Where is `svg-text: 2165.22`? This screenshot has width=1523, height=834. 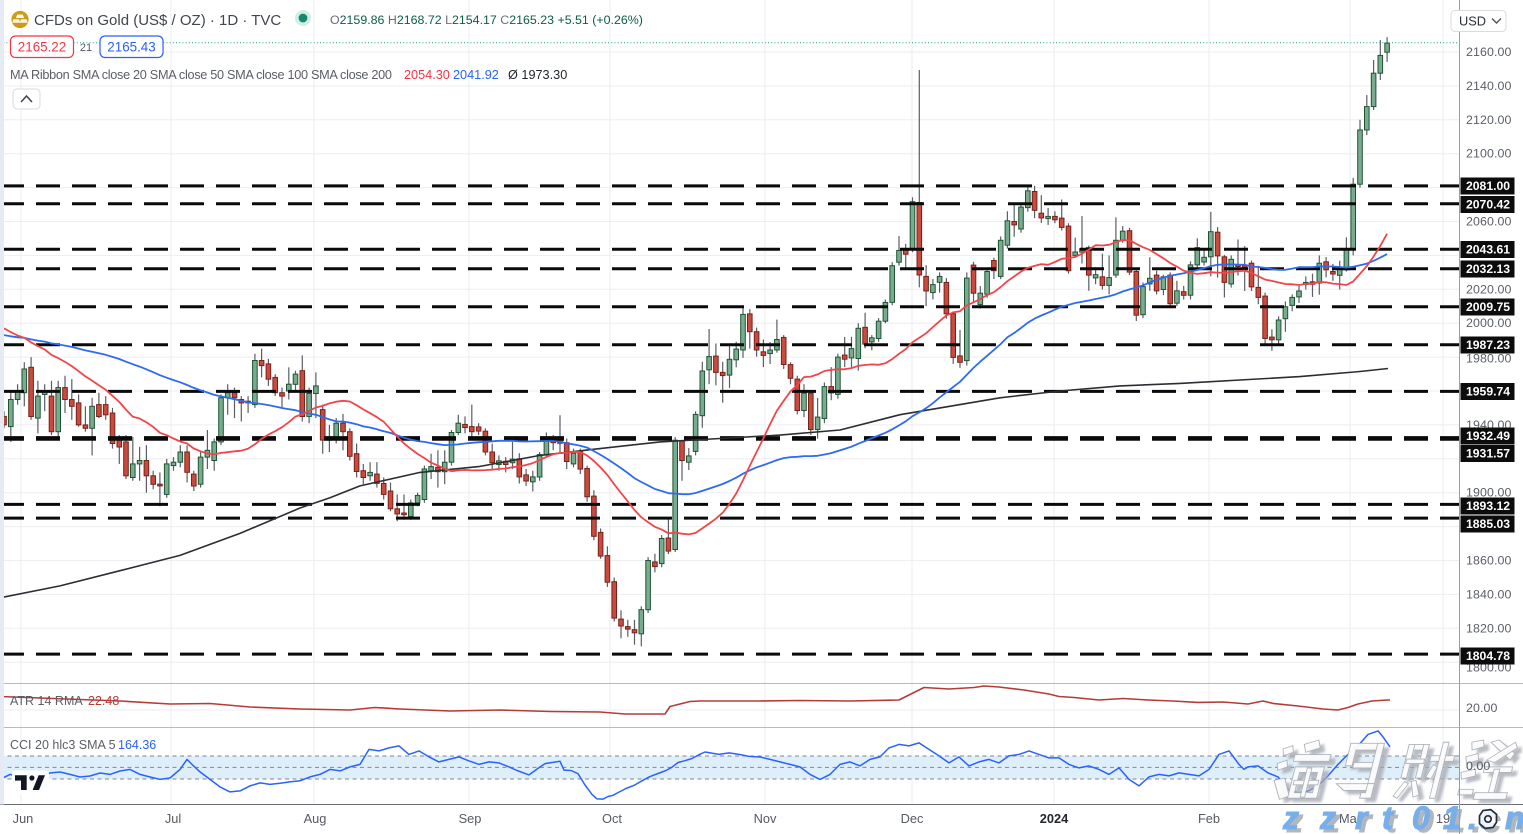 svg-text: 2165.22 is located at coordinates (42, 47).